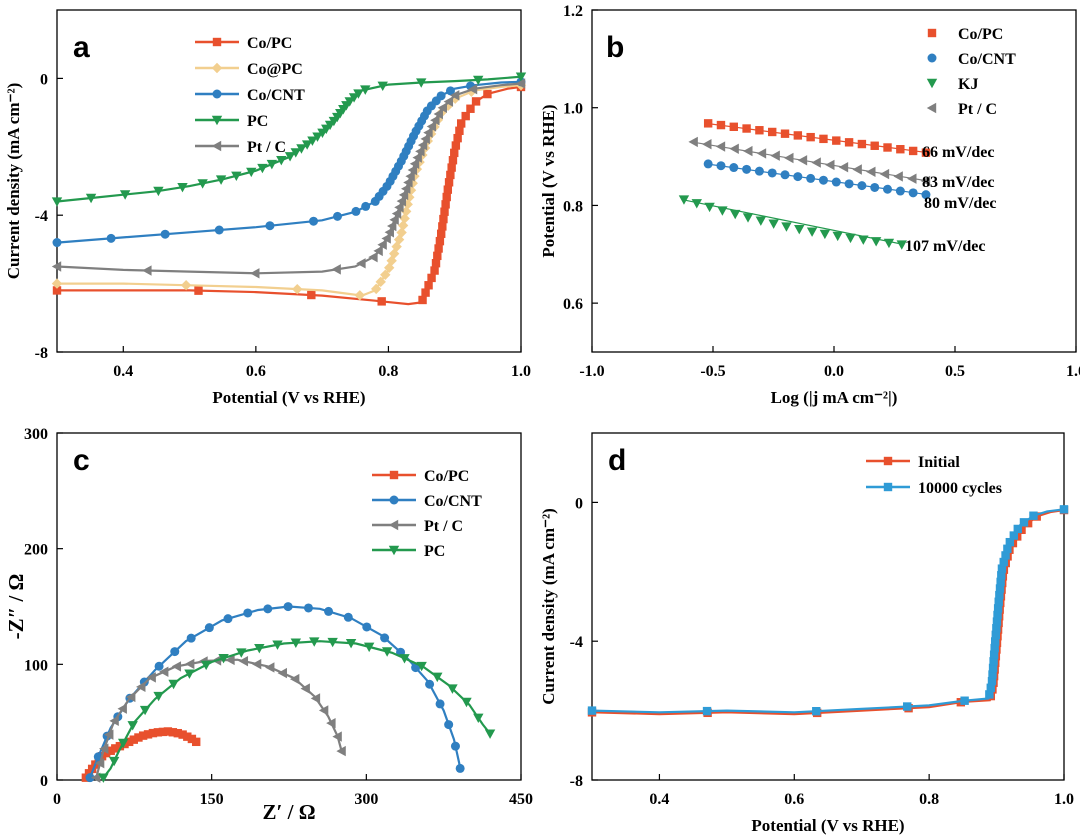 This screenshot has height=840, width=1080. I want to click on legend-marker-pc, so click(394, 550).